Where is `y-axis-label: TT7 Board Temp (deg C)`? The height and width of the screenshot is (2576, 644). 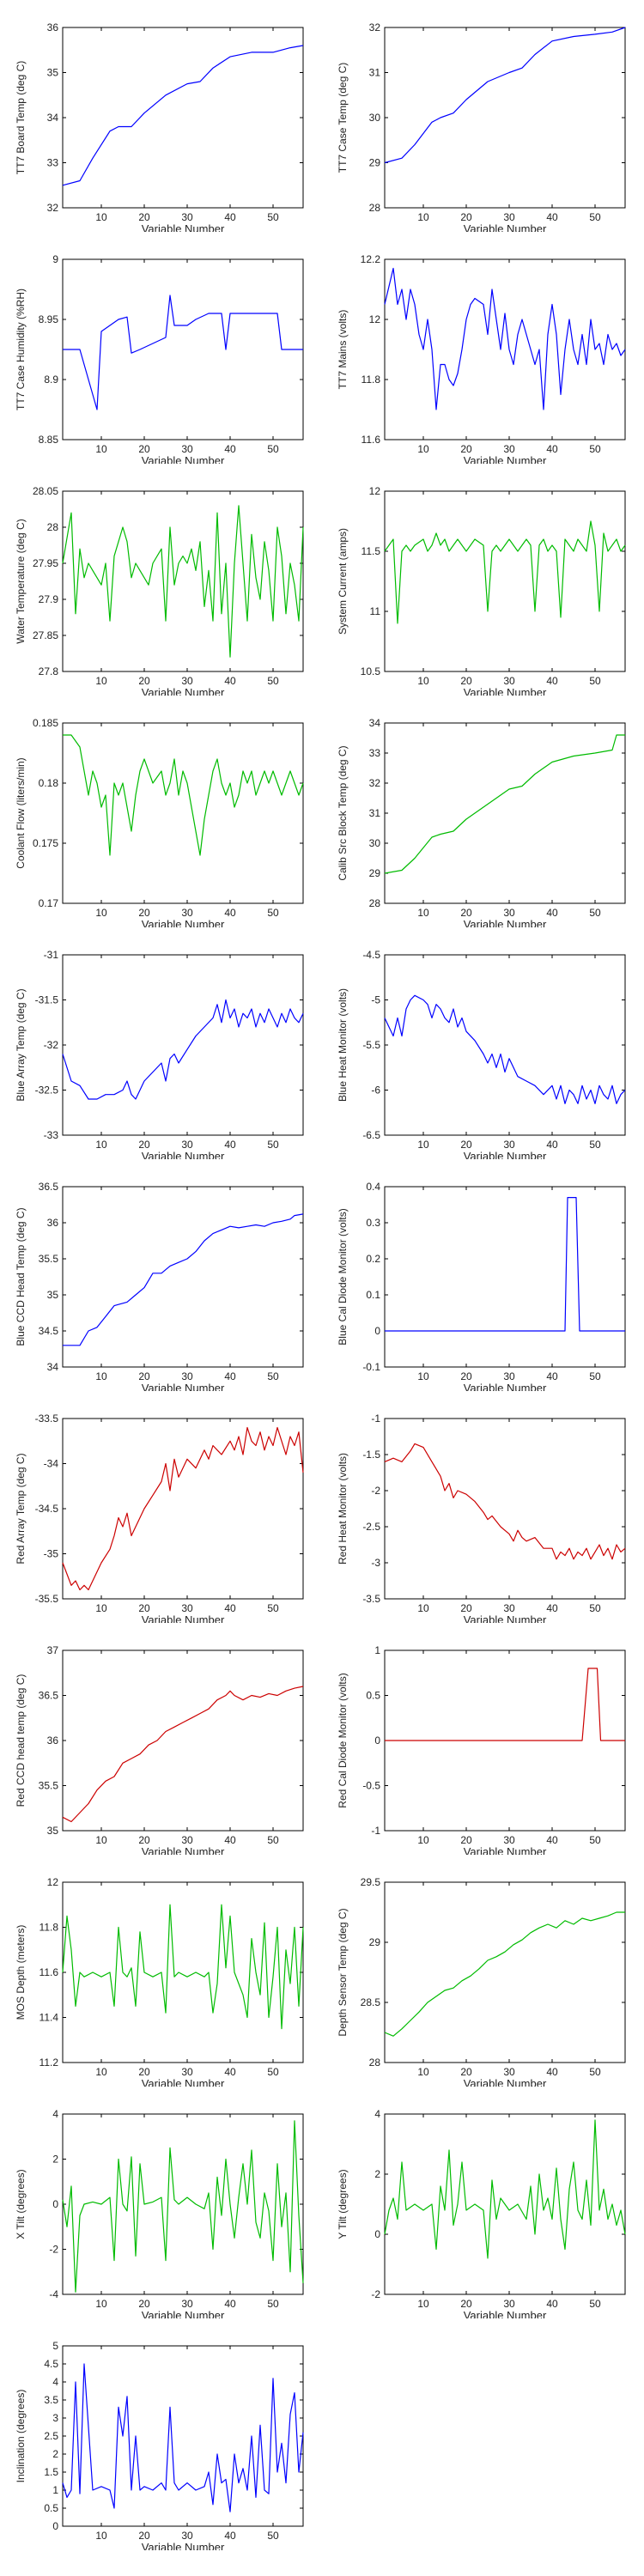 y-axis-label: TT7 Board Temp (deg C) is located at coordinates (21, 118).